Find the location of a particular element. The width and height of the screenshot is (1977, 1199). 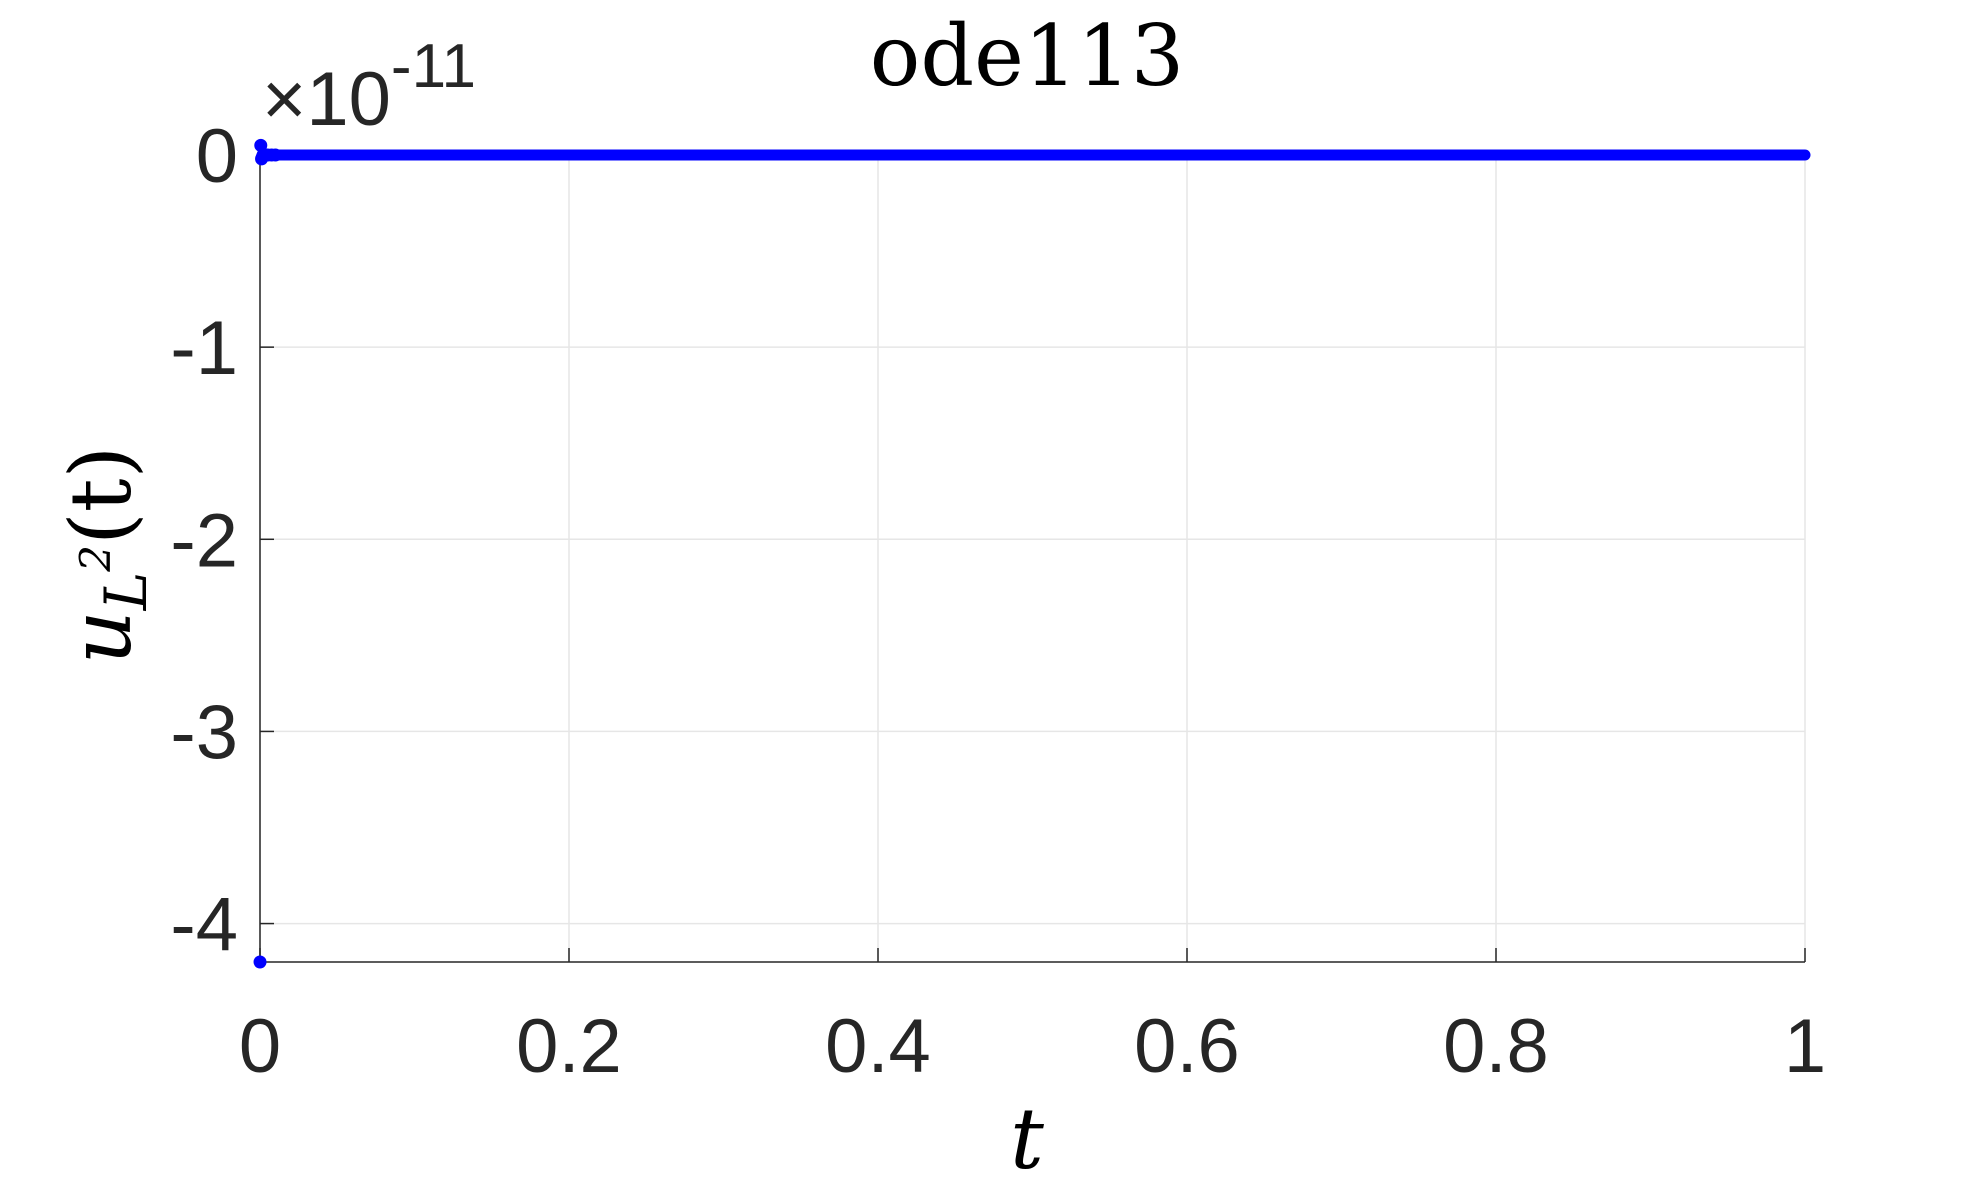

svg-text: ×10⁻¹¹ is located at coordinates (369, 87).